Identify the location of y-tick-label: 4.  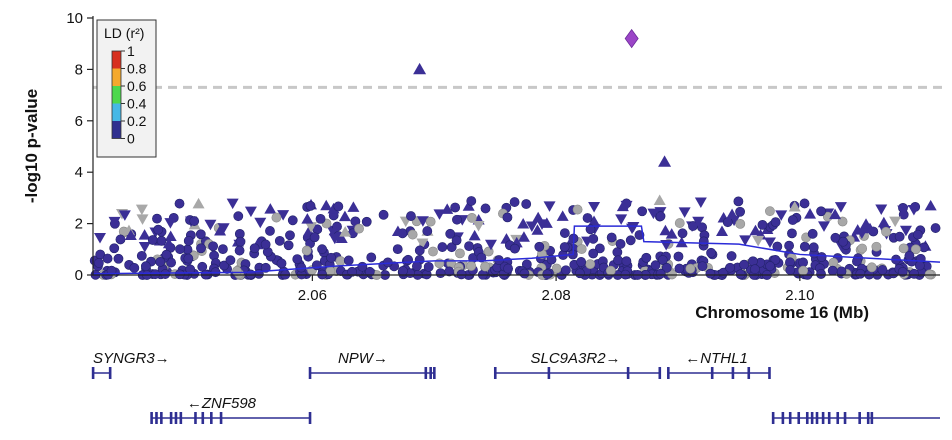
(79, 172).